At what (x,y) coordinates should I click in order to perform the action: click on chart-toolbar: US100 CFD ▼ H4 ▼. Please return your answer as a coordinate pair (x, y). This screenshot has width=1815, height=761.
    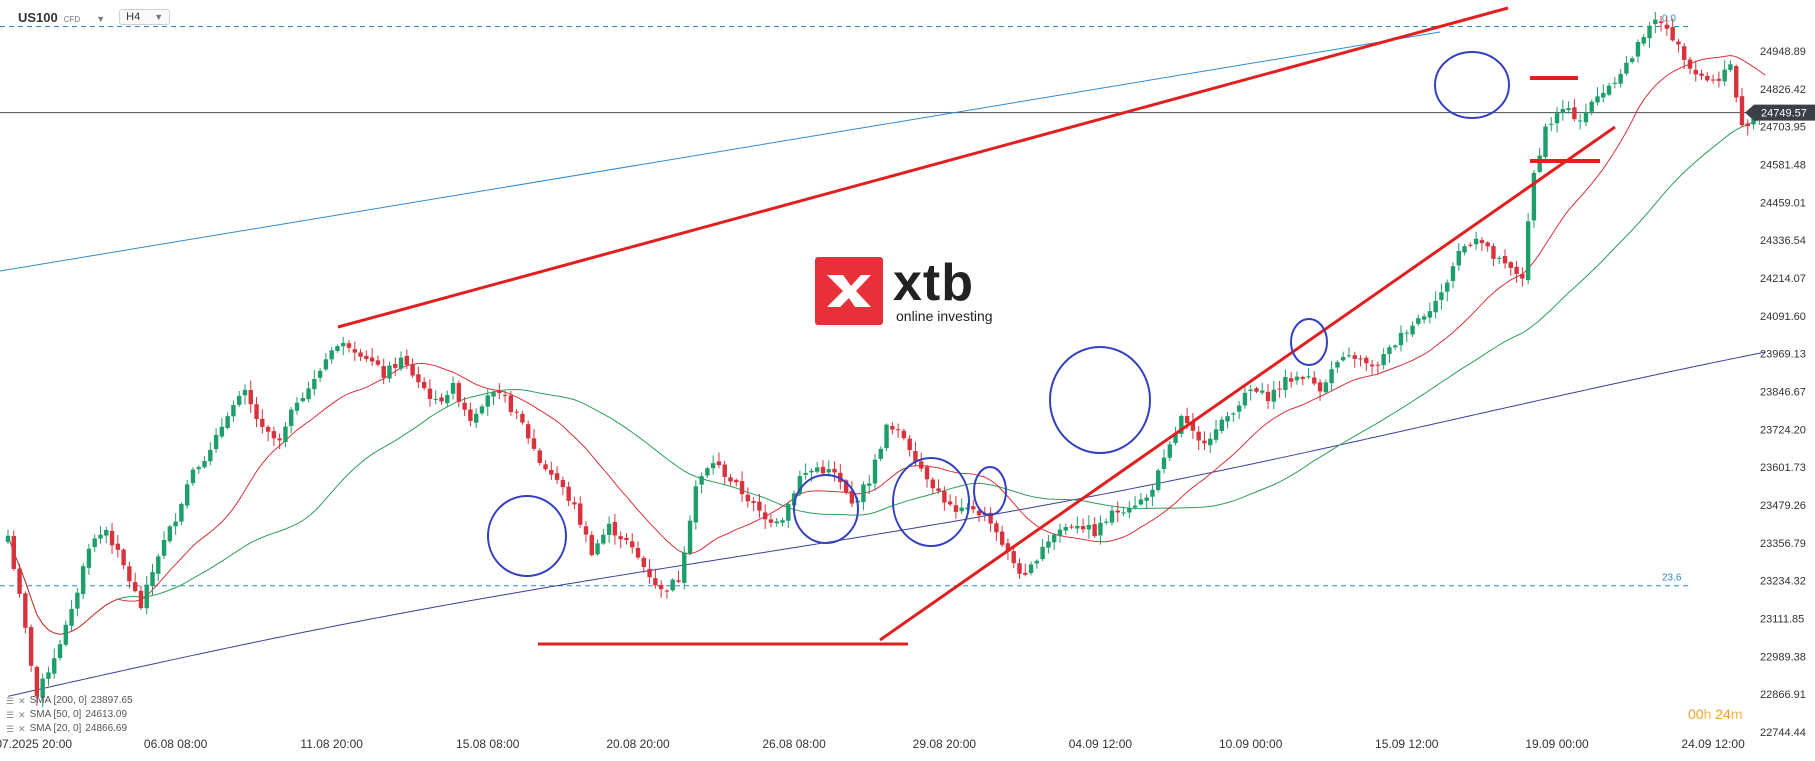
    Looking at the image, I should click on (85, 17).